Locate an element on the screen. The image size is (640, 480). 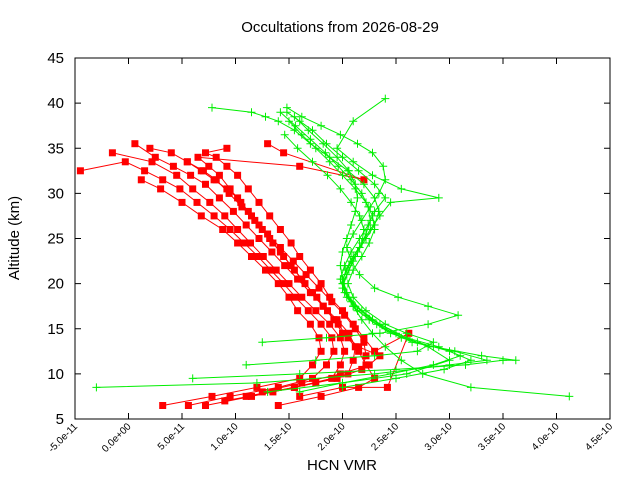
y-tick-label: 15 is located at coordinates (55, 329).